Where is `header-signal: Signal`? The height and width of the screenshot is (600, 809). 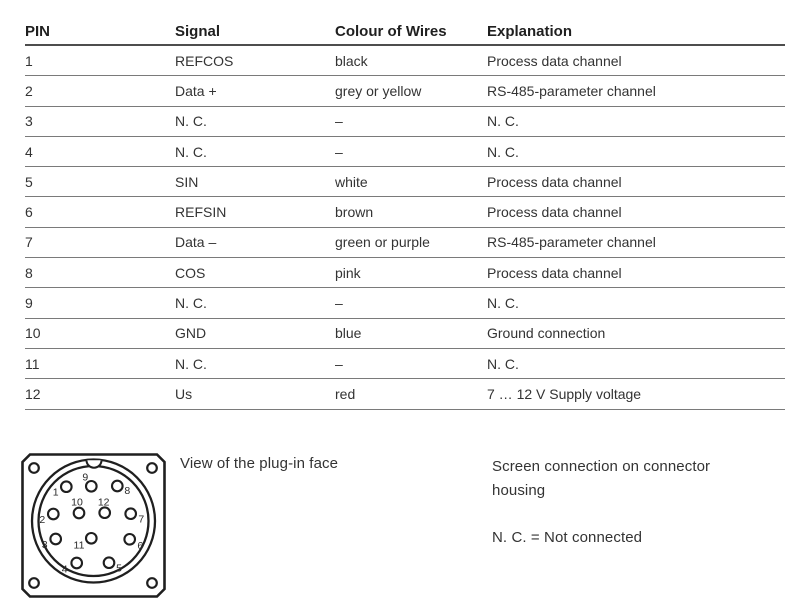 header-signal: Signal is located at coordinates (255, 32).